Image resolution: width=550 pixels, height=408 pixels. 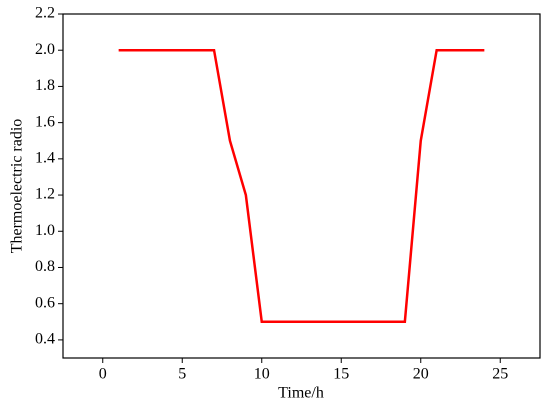 I want to click on y-axis-label: Thermoelectric radio, so click(x=17, y=186).